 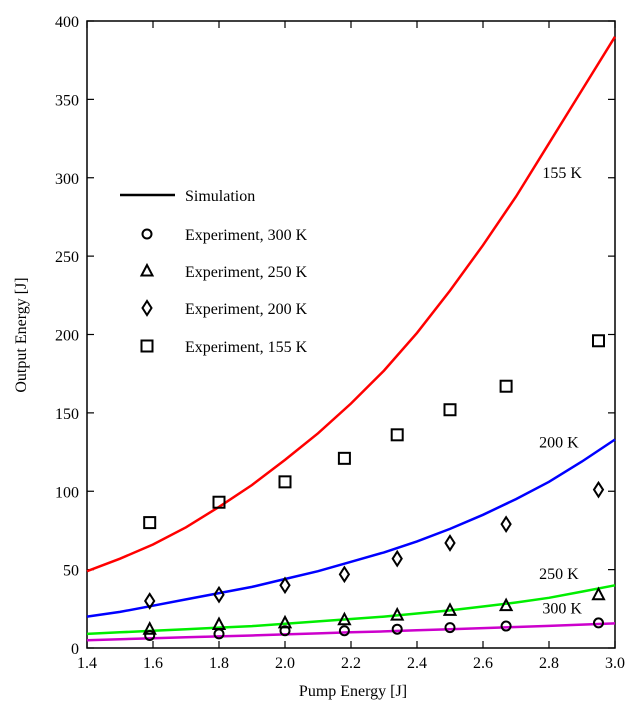 I want to click on simulation-line-300k, so click(x=351, y=632).